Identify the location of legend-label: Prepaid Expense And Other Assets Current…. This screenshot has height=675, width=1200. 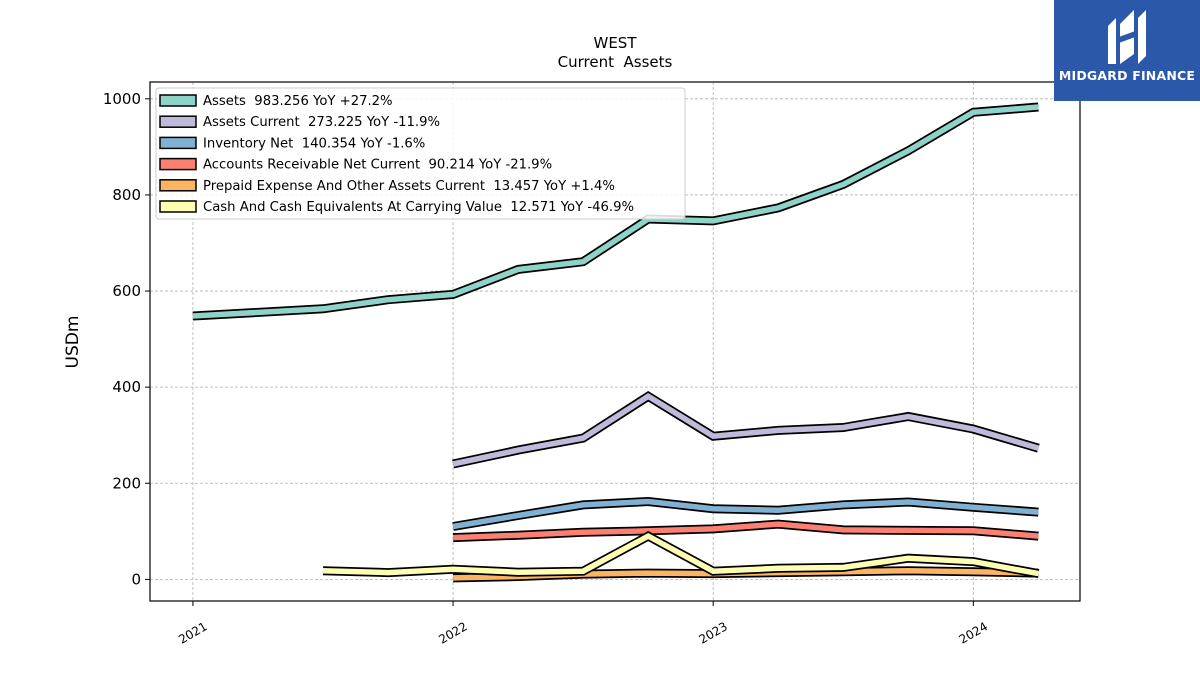
(409, 186).